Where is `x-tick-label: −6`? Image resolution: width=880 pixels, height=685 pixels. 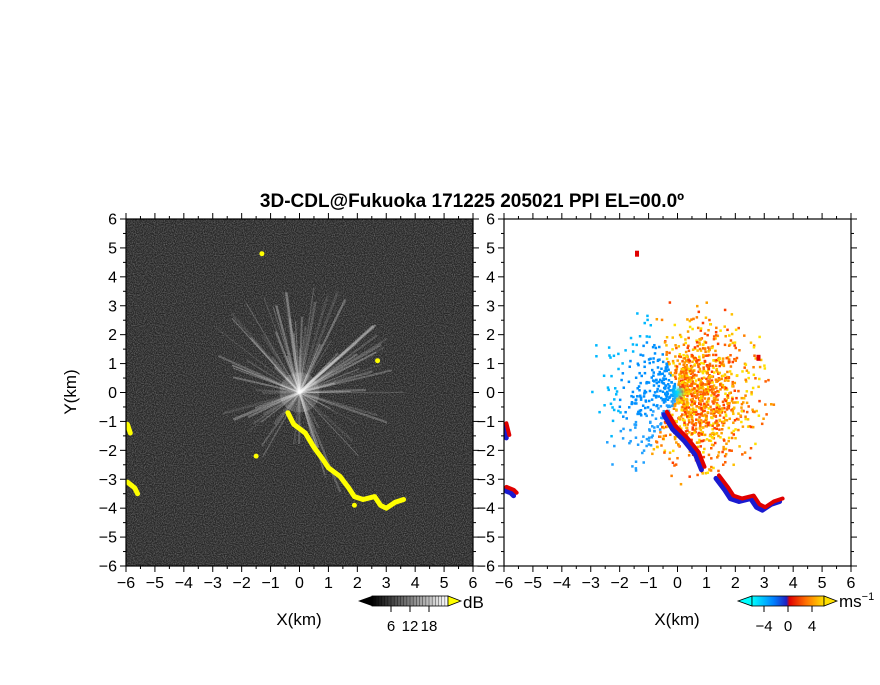
x-tick-label: −6 is located at coordinates (504, 583).